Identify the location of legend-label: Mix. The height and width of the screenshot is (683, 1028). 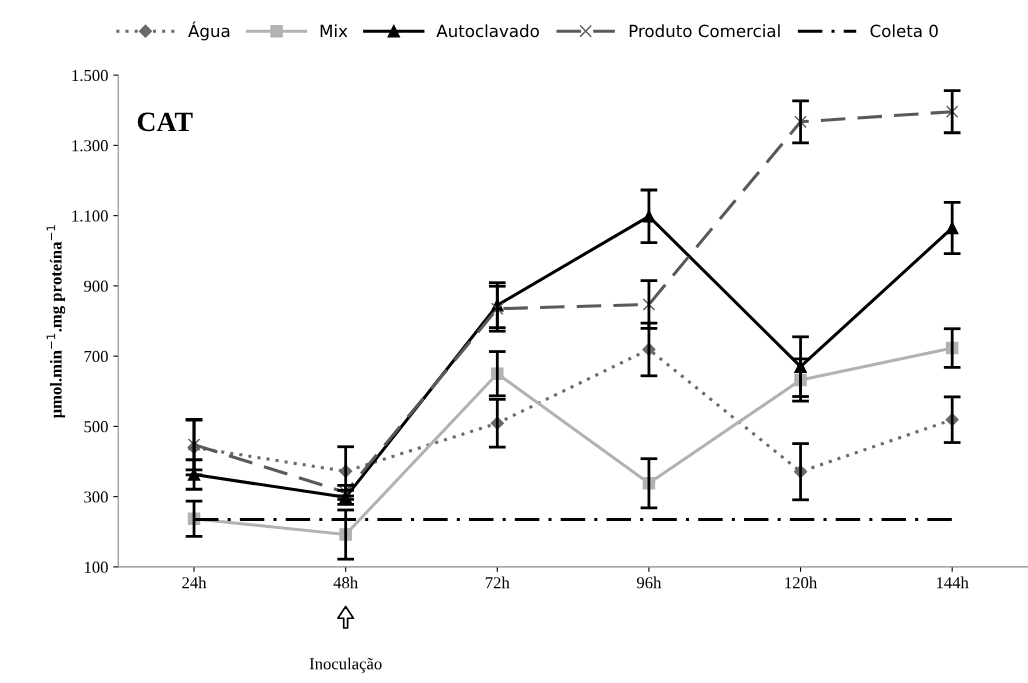
(334, 30).